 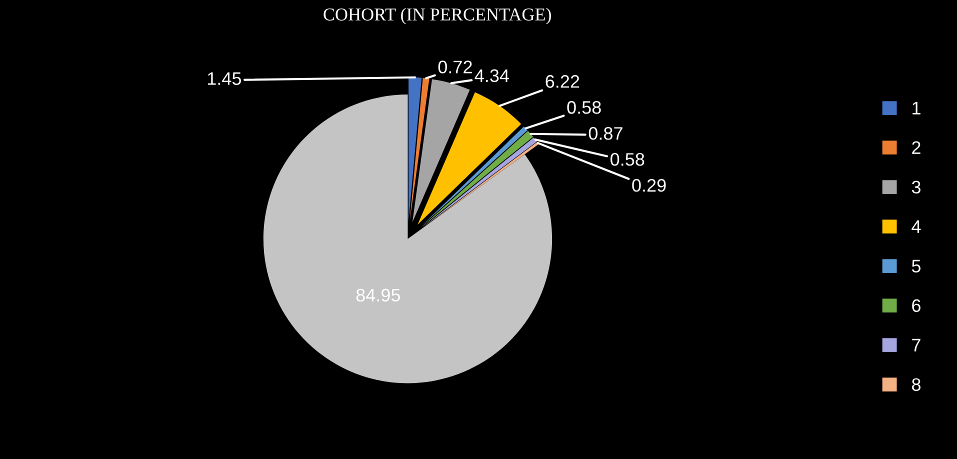 I want to click on legend-label: 8, so click(x=916, y=384).